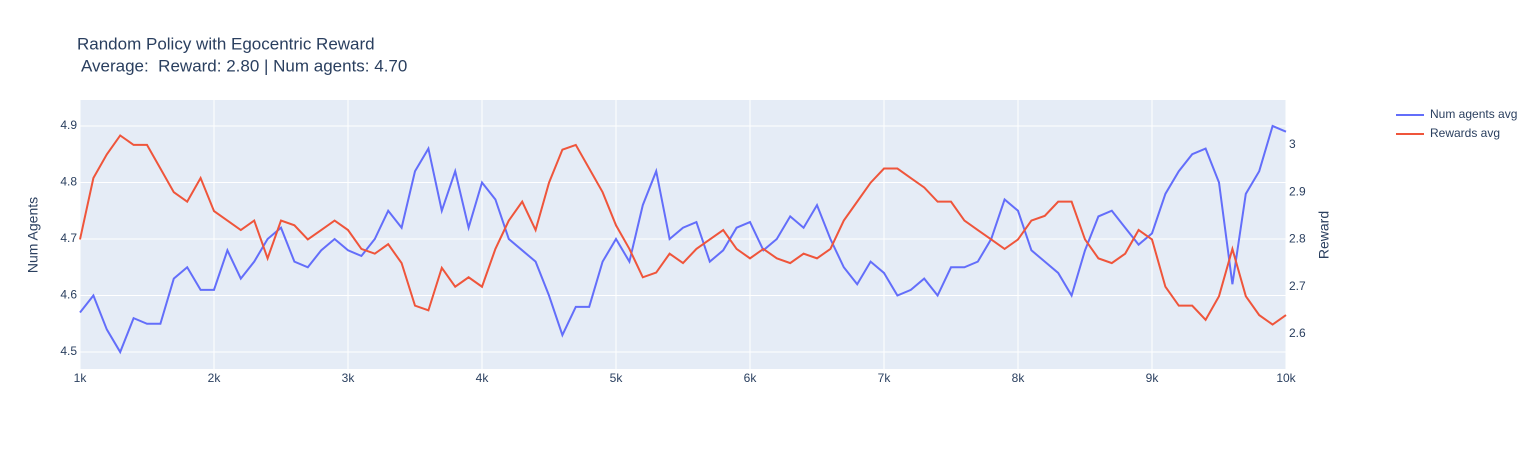 The width and height of the screenshot is (1535, 455). What do you see at coordinates (1297, 191) in the screenshot?
I see `y2-tick-label: 2.9` at bounding box center [1297, 191].